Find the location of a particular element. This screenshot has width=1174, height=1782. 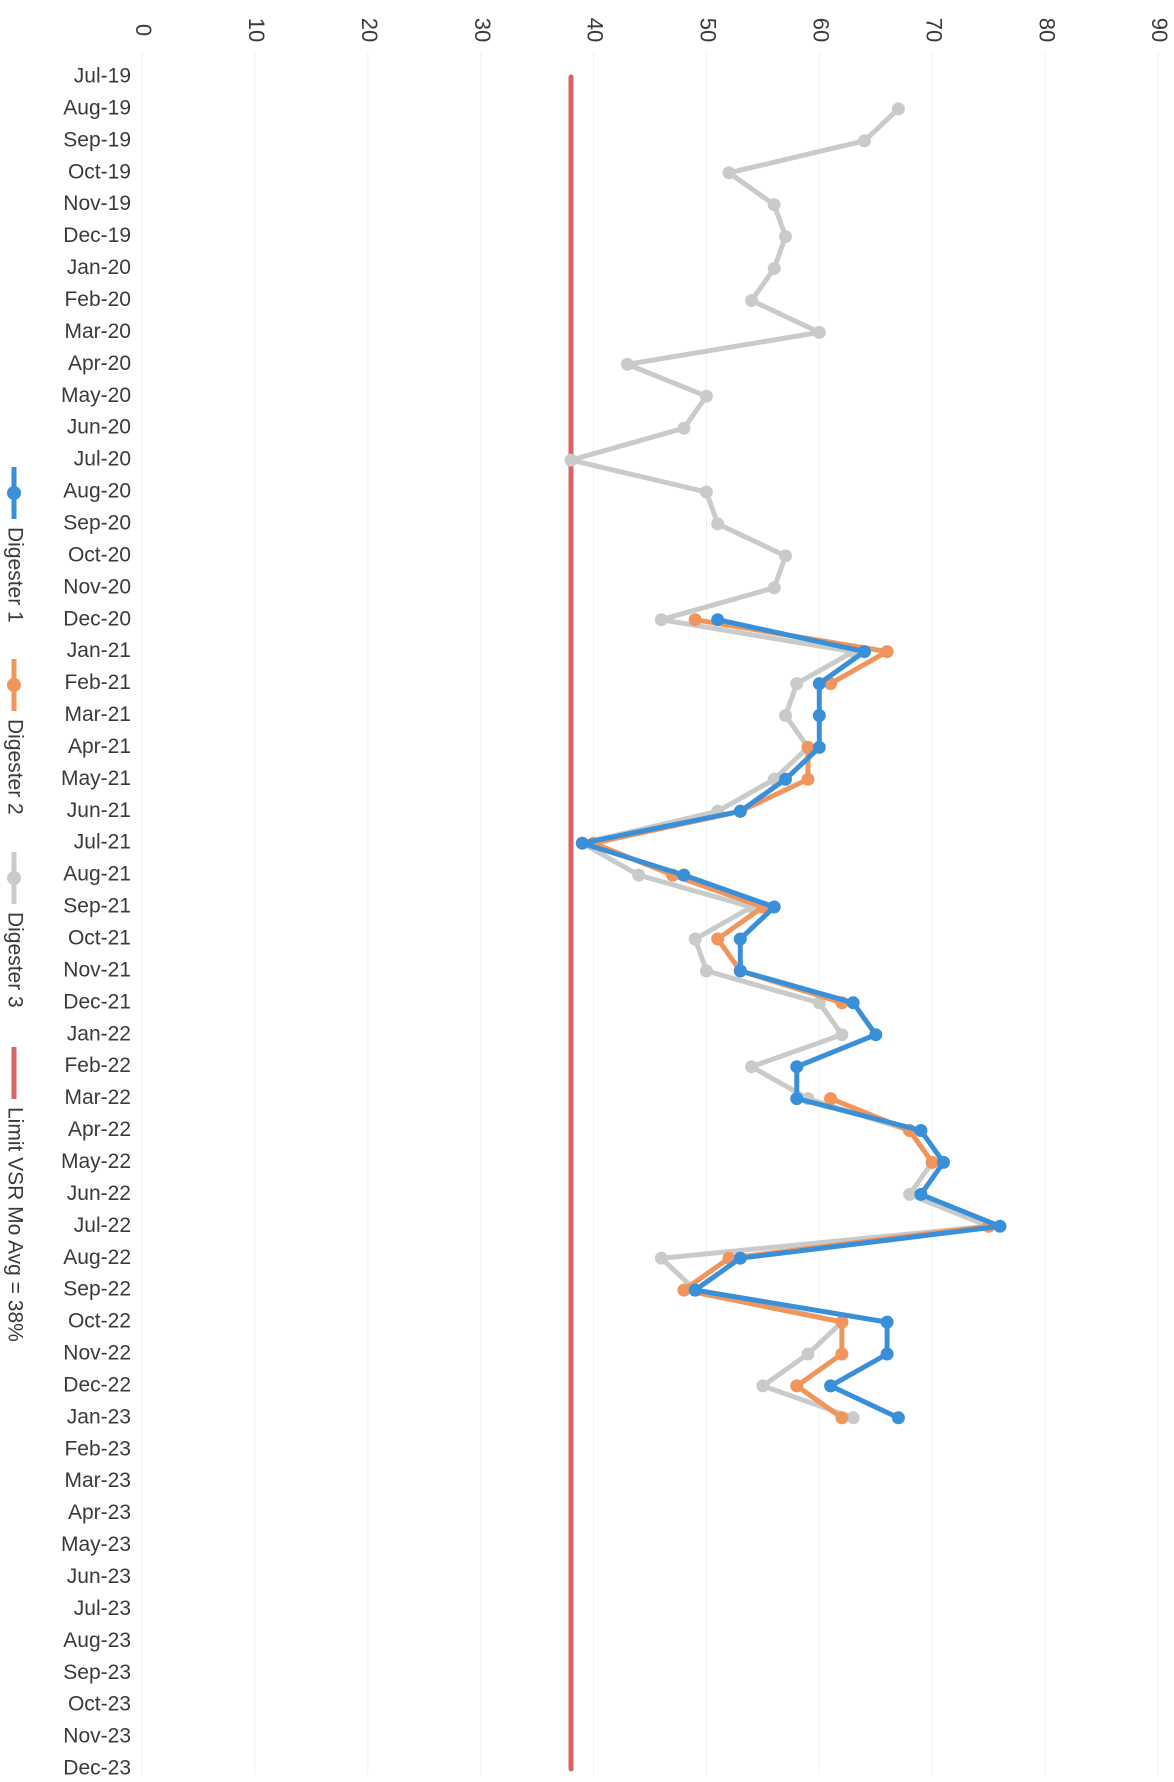

category-tick-label: Dec-20 is located at coordinates (97, 618).